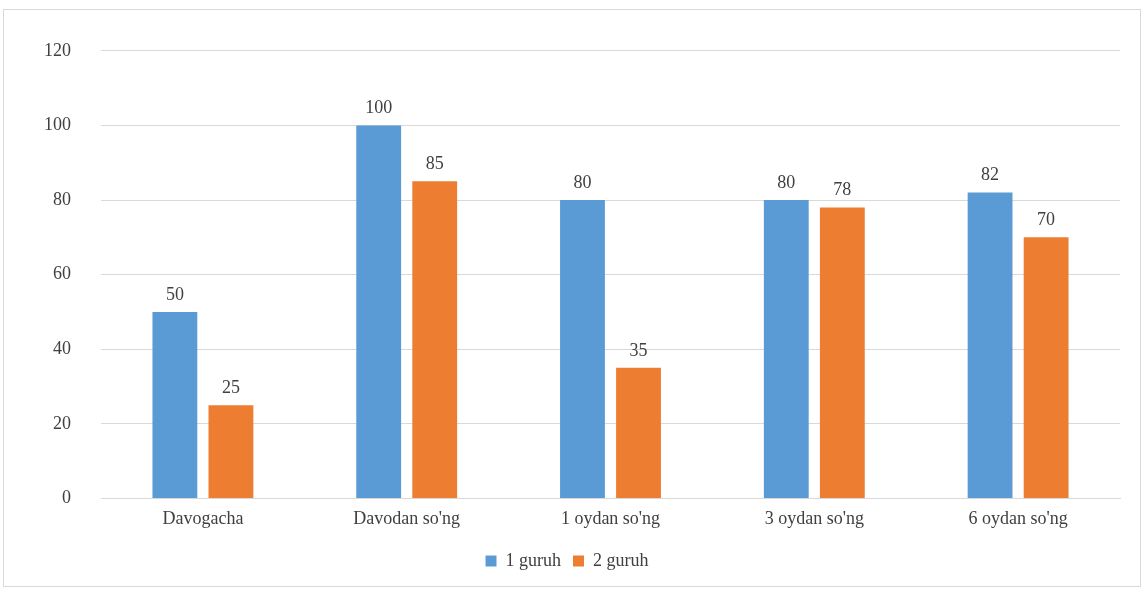 This screenshot has height=593, width=1147. I want to click on data-label: 82, so click(990, 174).